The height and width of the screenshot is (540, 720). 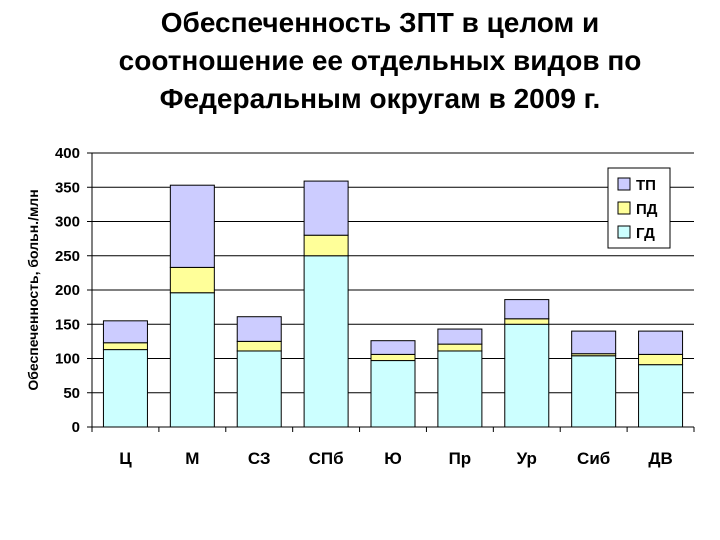 What do you see at coordinates (460, 458) in the screenshot?
I see `x-tick-label: Пр` at bounding box center [460, 458].